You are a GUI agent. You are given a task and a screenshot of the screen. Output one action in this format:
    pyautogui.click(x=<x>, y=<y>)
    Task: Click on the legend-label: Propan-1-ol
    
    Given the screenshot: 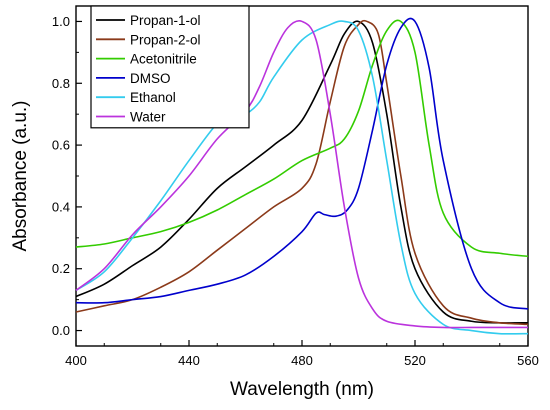 What is the action you would take?
    pyautogui.click(x=165, y=20)
    